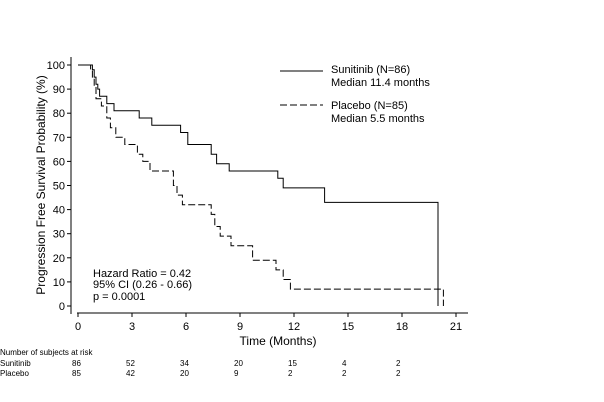 This screenshot has height=402, width=604. I want to click on risk-value-placebo-0: 85, so click(76, 373).